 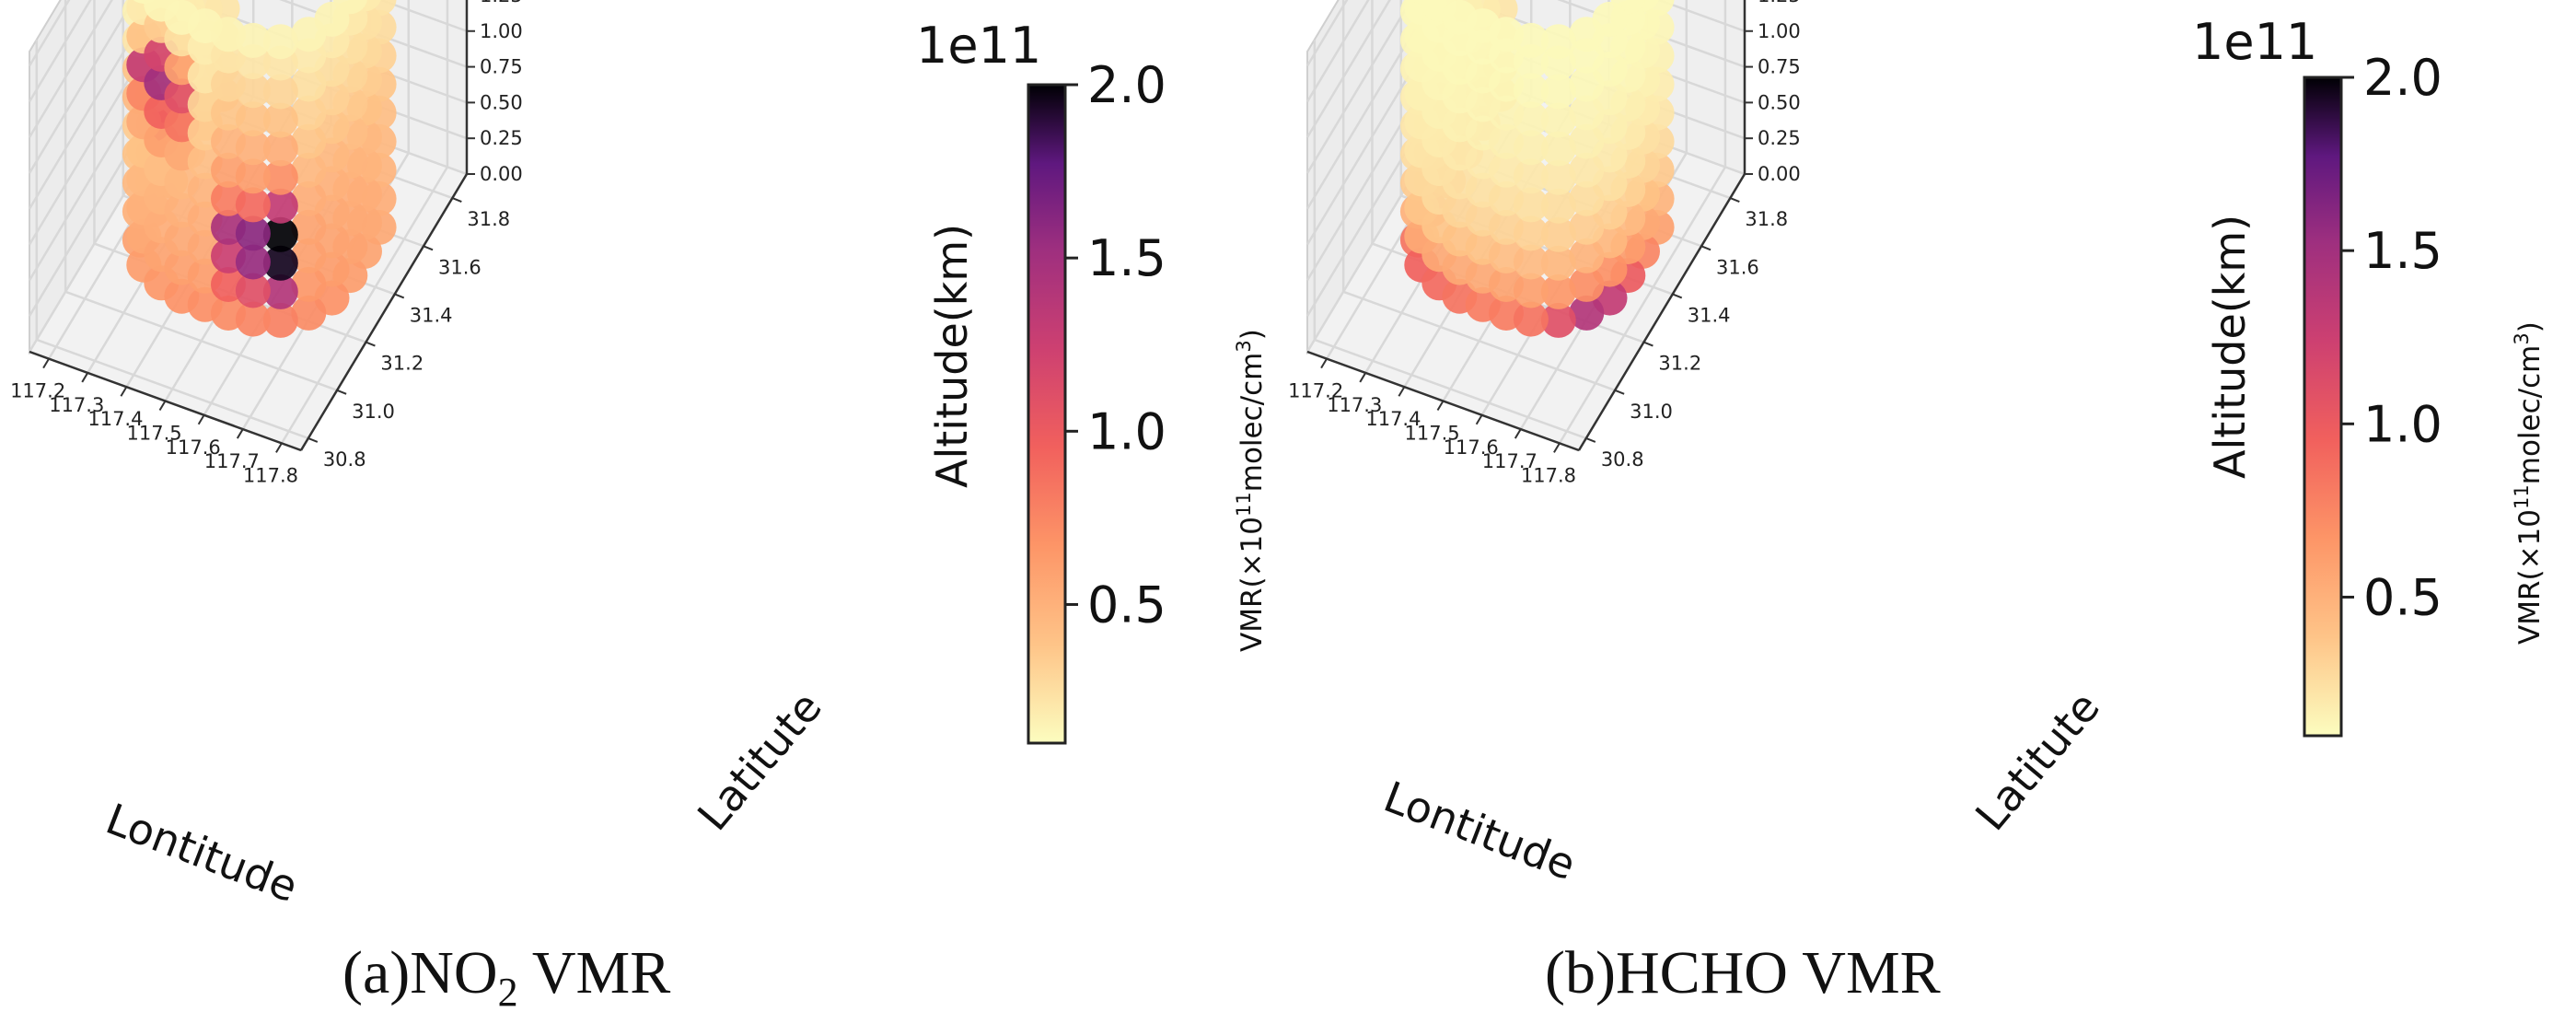 What do you see at coordinates (193, 448) in the screenshot?
I see `x-tick-label: 117.6` at bounding box center [193, 448].